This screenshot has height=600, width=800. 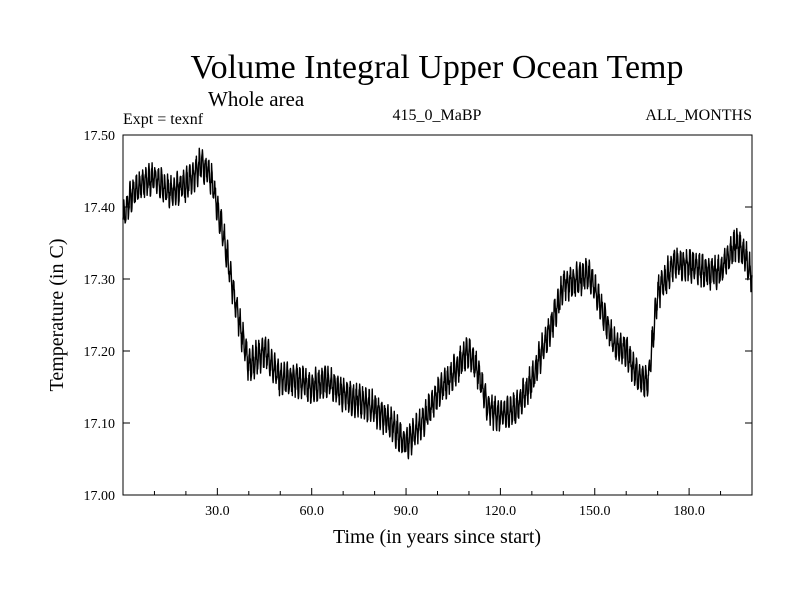 I want to click on x-tick-label: 120.0, so click(x=501, y=511).